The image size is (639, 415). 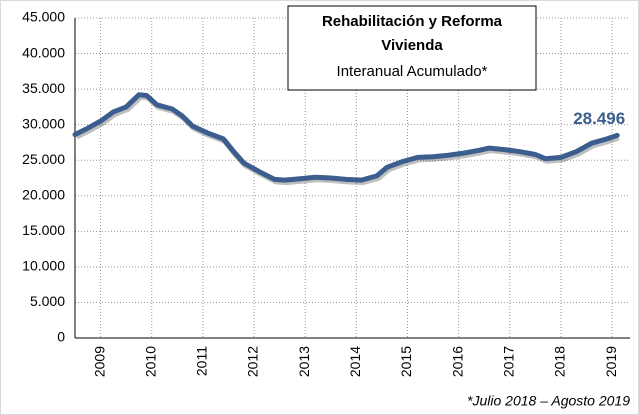 I want to click on y-tick-label: 30.000, so click(x=43, y=123).